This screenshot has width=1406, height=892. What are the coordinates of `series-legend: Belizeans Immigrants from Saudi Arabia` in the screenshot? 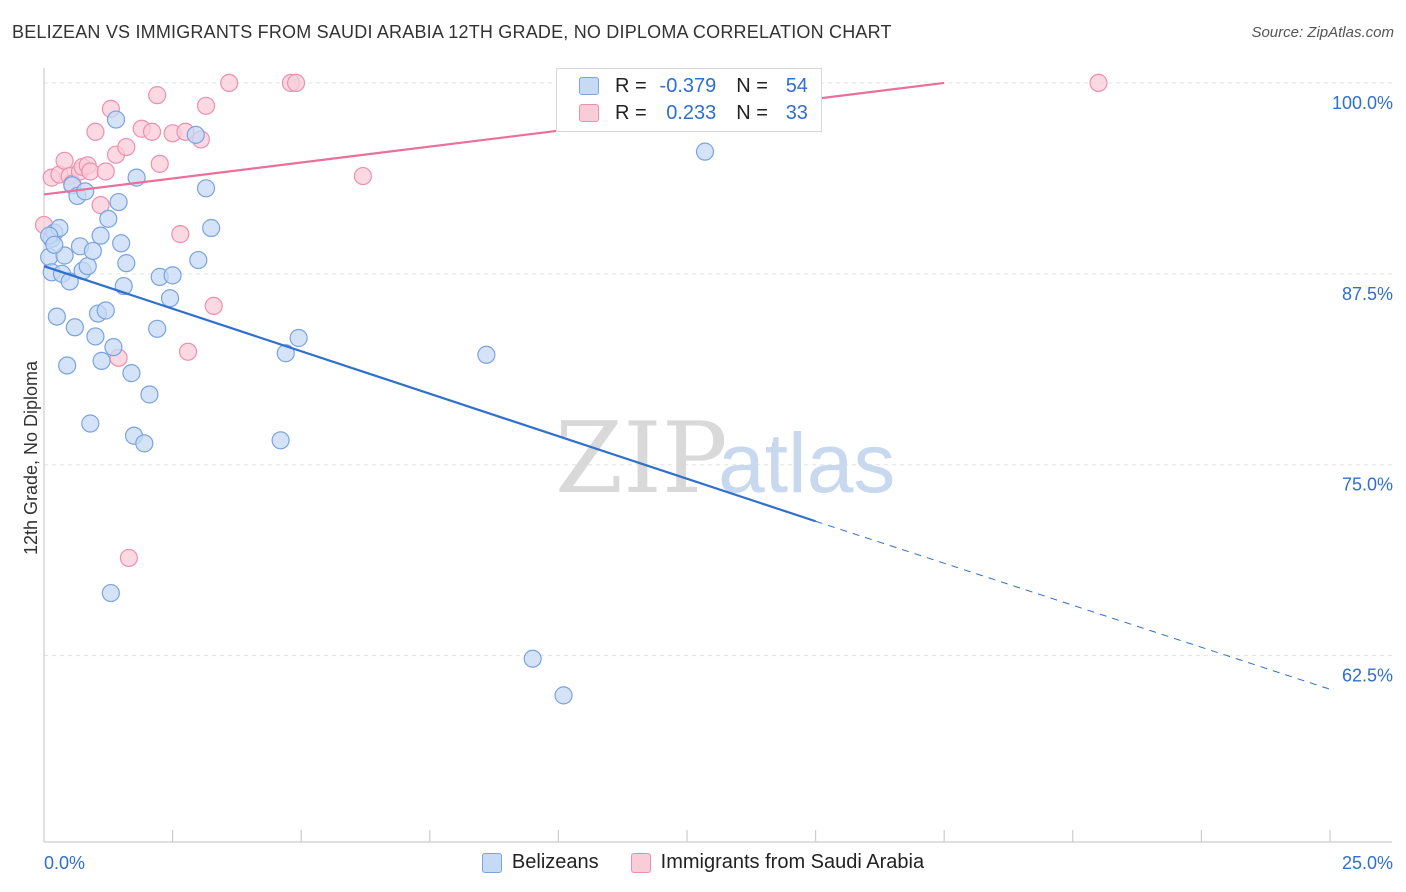 It's located at (703, 862).